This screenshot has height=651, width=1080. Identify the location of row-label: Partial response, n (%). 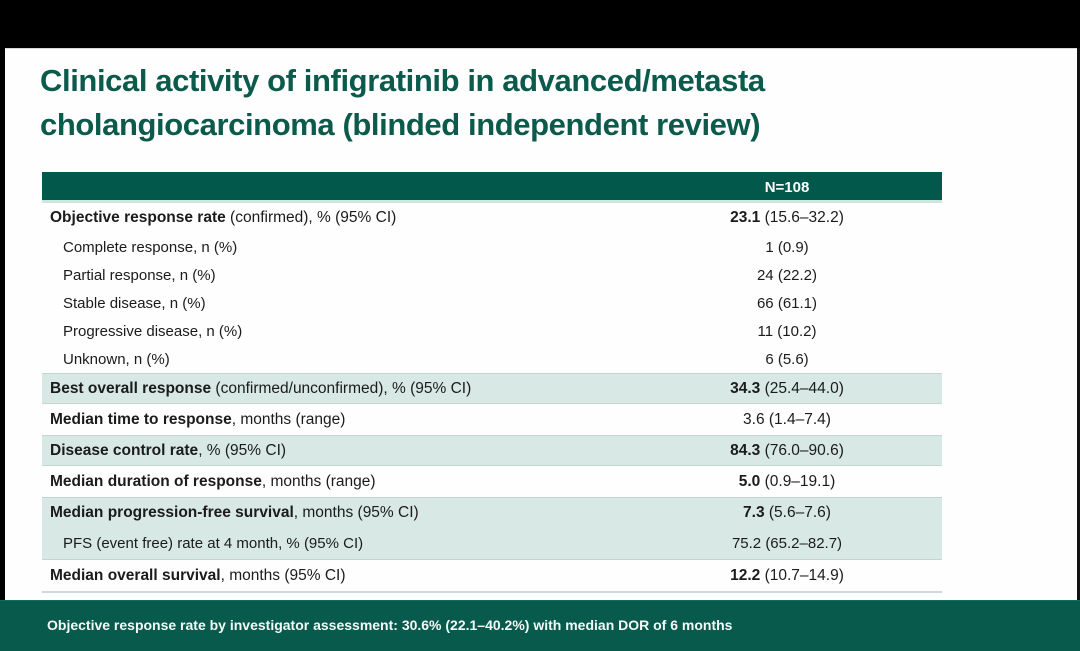
(337, 275).